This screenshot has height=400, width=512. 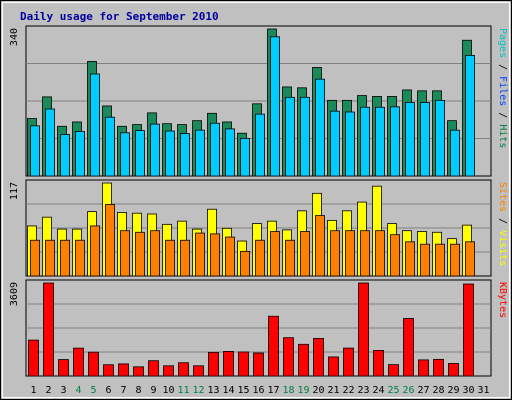 I want to click on day-label-13: 13, so click(x=213, y=390).